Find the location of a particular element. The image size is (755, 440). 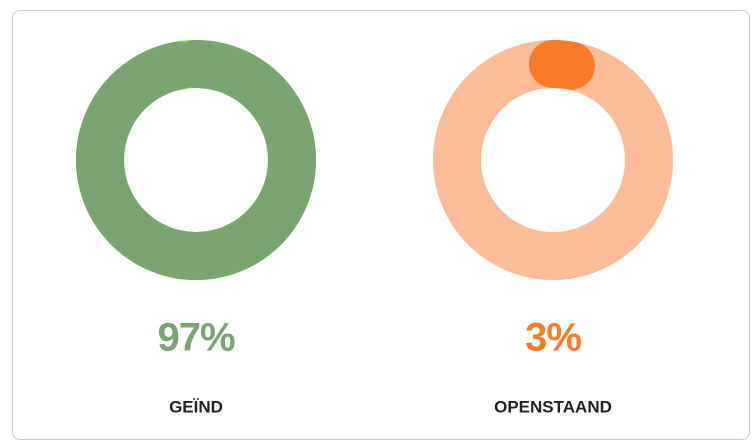

category-label: GEÏND is located at coordinates (196, 406).